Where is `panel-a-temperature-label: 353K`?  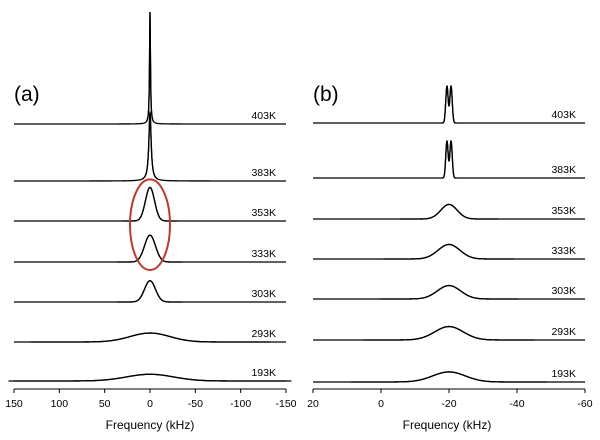
panel-a-temperature-label: 353K is located at coordinates (263, 213).